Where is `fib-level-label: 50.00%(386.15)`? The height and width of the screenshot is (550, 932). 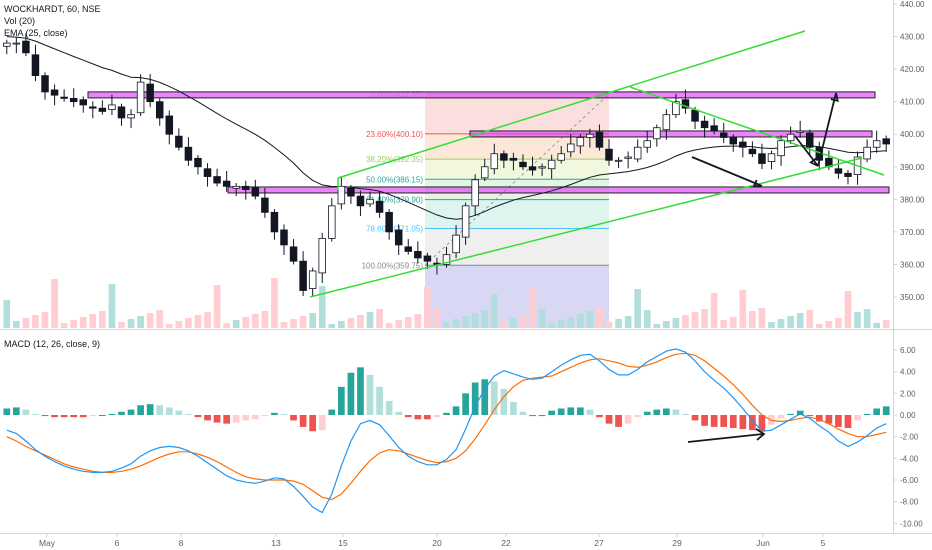 fib-level-label: 50.00%(386.15) is located at coordinates (394, 179).